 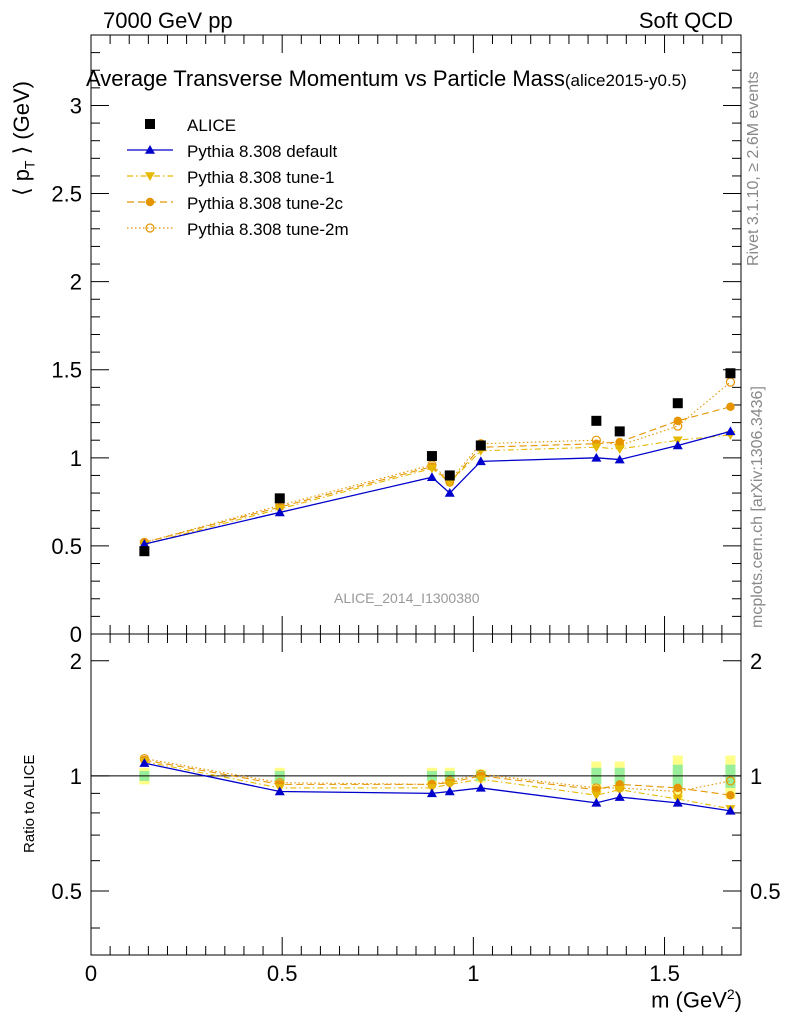 What do you see at coordinates (76, 634) in the screenshot?
I see `y-tick-label: 0` at bounding box center [76, 634].